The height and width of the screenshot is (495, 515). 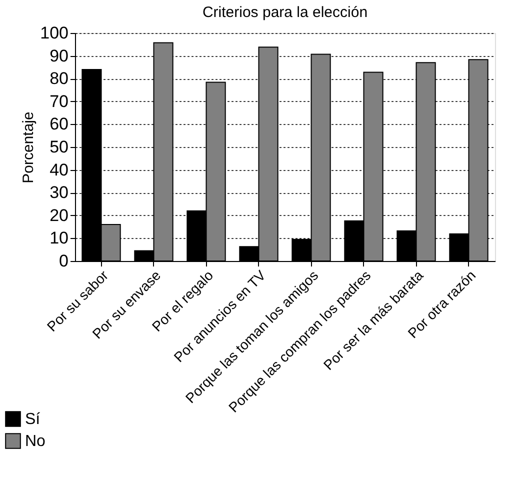 I want to click on y-tick-label: 10, so click(x=59, y=238).